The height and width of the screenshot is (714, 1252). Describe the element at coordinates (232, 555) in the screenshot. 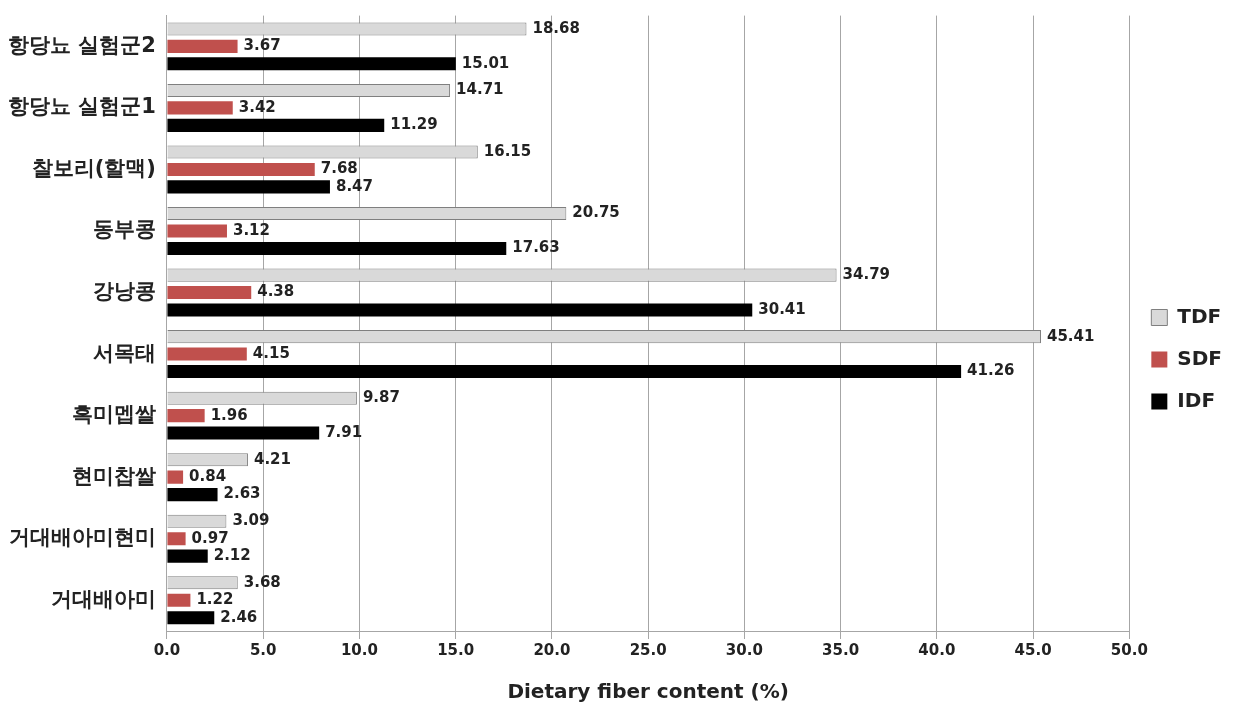

I see `data-label: 2.12` at that location.